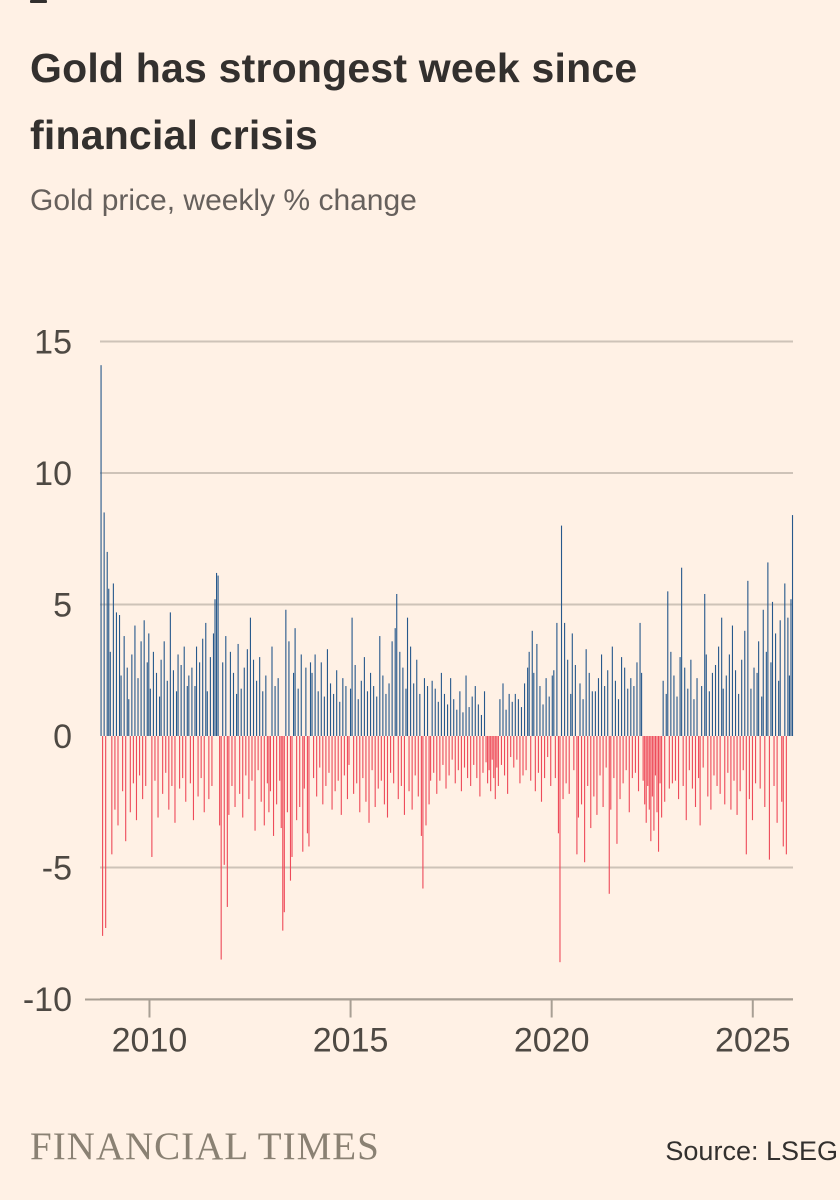 The height and width of the screenshot is (1200, 840). What do you see at coordinates (38, 1) in the screenshot?
I see `cropped-element-remnant` at bounding box center [38, 1].